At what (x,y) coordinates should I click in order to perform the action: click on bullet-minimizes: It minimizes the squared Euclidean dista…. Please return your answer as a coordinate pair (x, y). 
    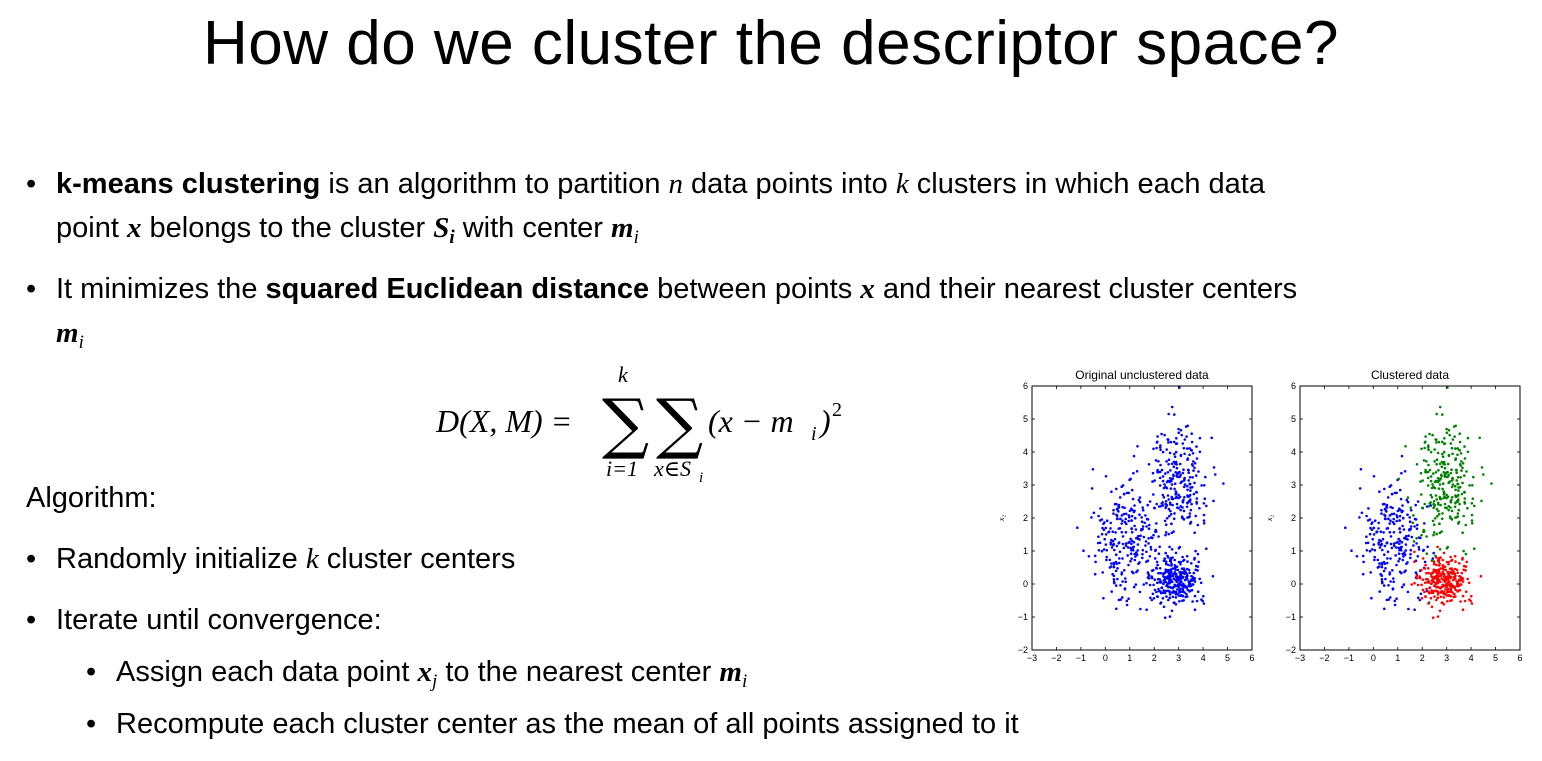
    Looking at the image, I should click on (776, 316).